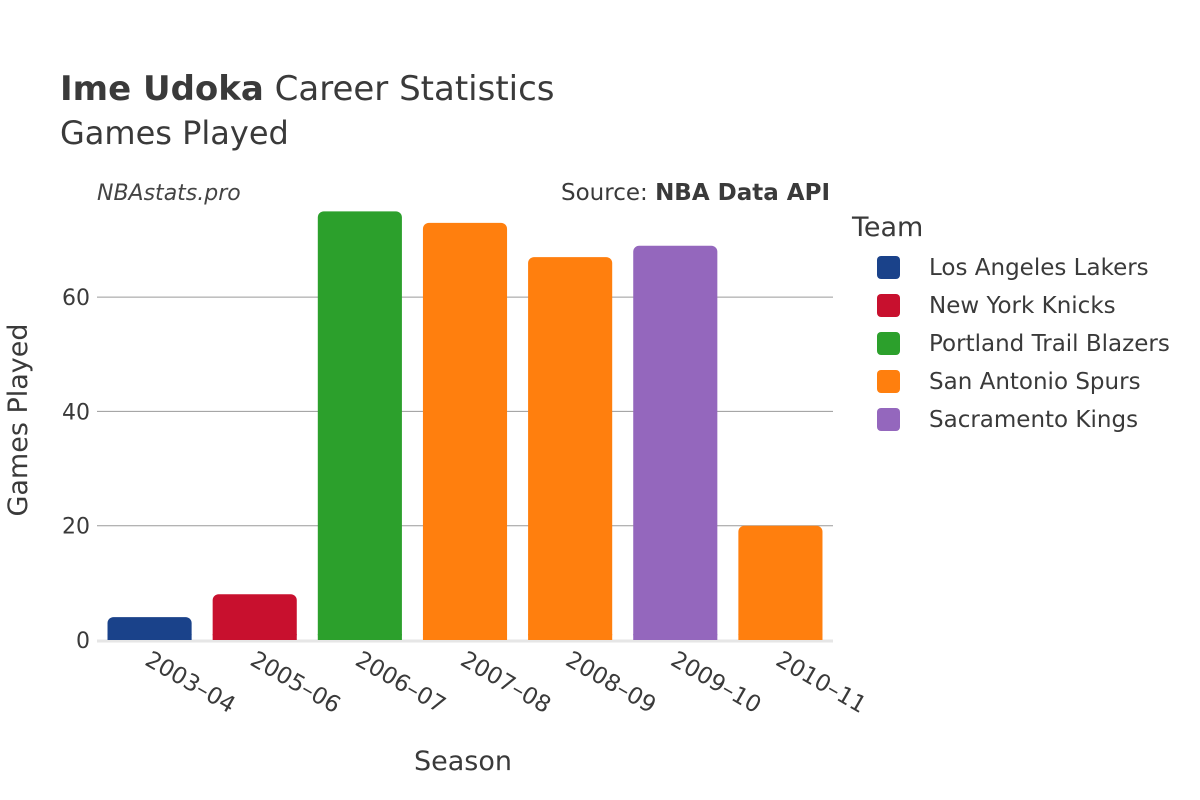 The image size is (1200, 800). I want to click on x-tick-label: 2008–09, so click(610, 683).